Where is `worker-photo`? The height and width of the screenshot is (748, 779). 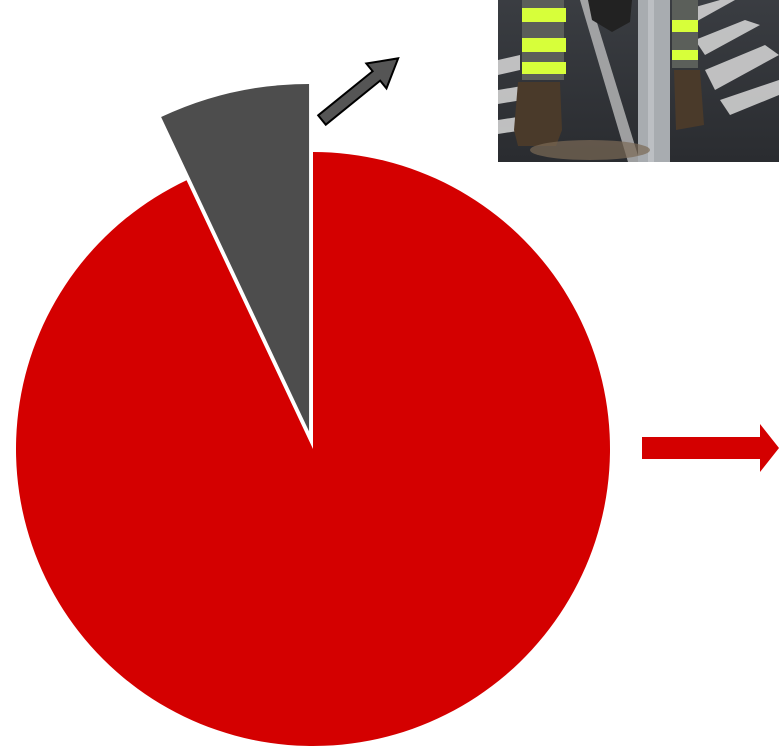
worker-photo is located at coordinates (638, 81).